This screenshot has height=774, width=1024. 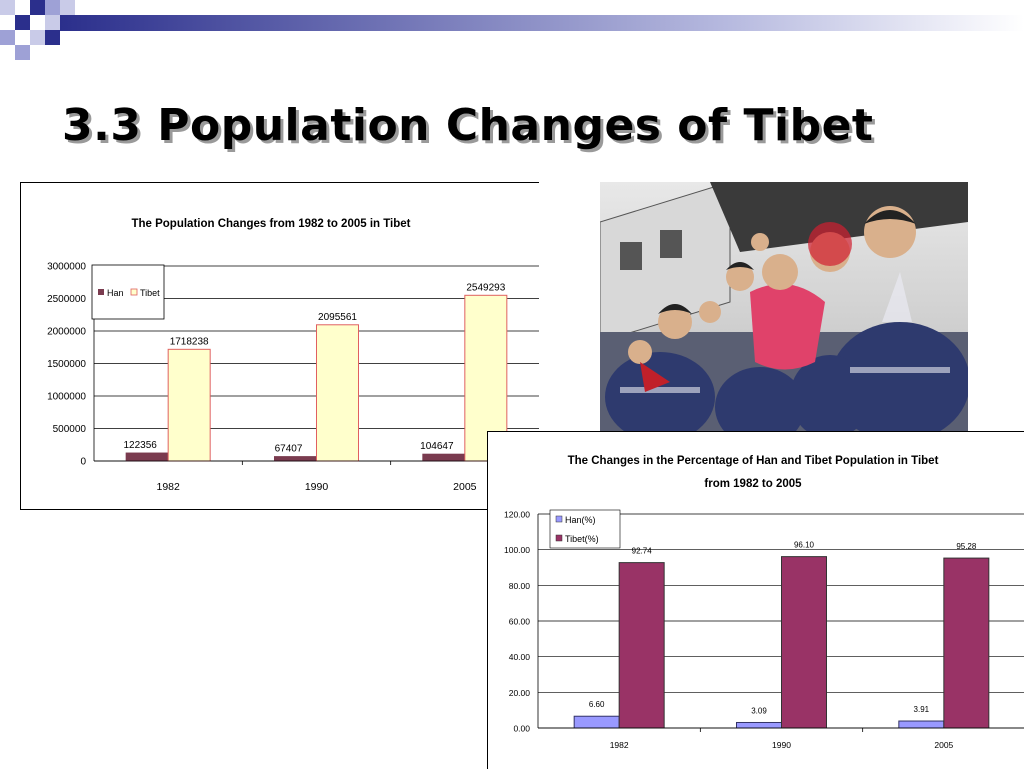 I want to click on data-label: 3.09, so click(x=759, y=710).